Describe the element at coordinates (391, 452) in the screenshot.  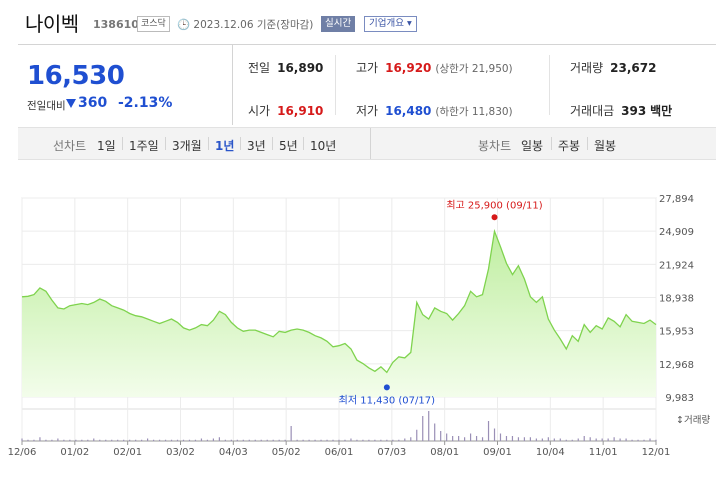
I see `x-tick-label: 07/03` at that location.